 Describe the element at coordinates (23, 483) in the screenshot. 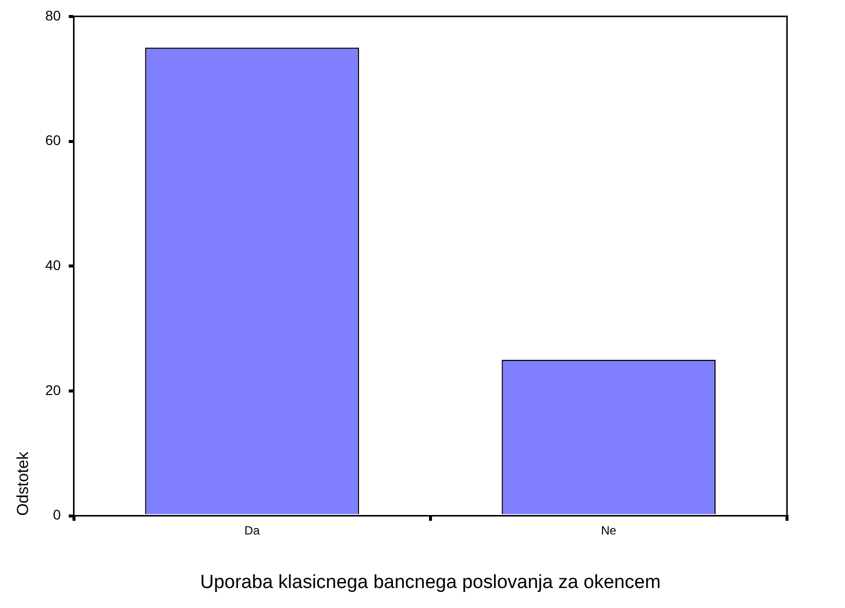

I see `y-axis-title: Odstotek` at that location.